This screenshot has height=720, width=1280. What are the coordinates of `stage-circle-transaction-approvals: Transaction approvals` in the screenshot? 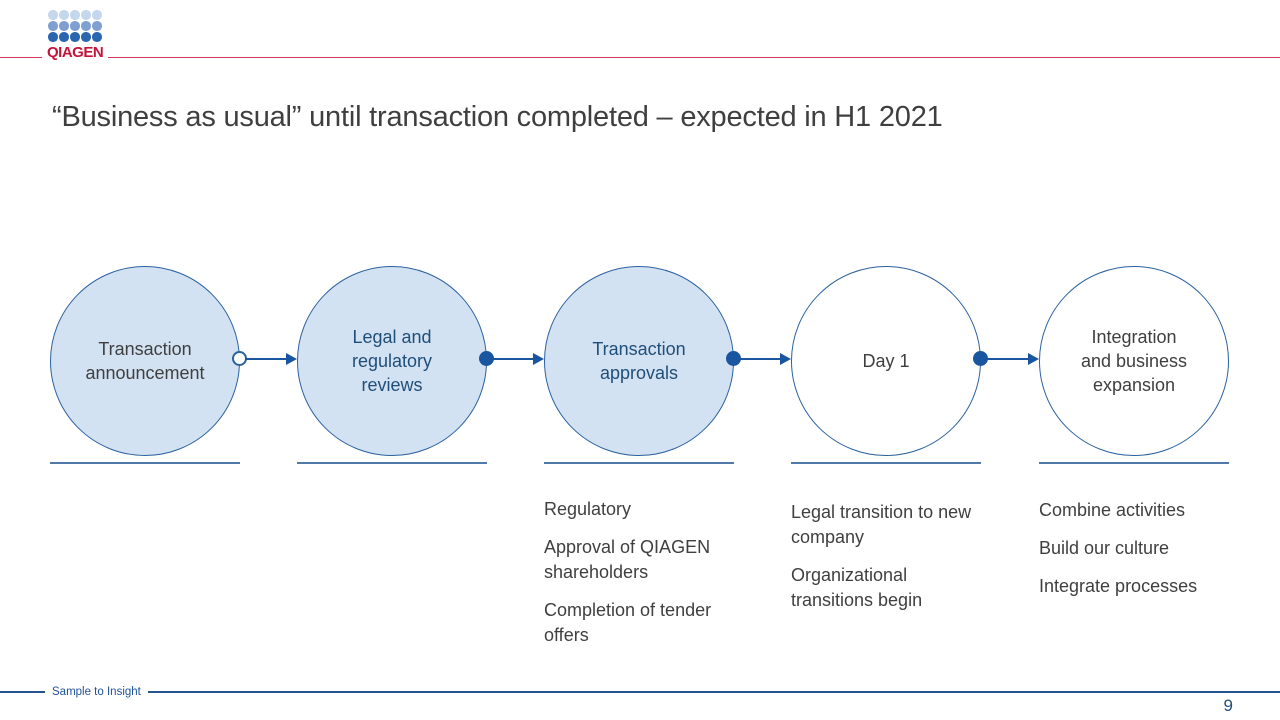 It's located at (639, 361).